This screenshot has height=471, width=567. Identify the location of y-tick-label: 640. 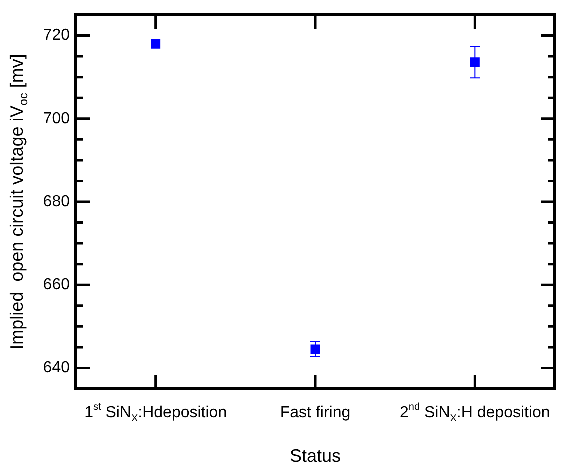
(56, 368).